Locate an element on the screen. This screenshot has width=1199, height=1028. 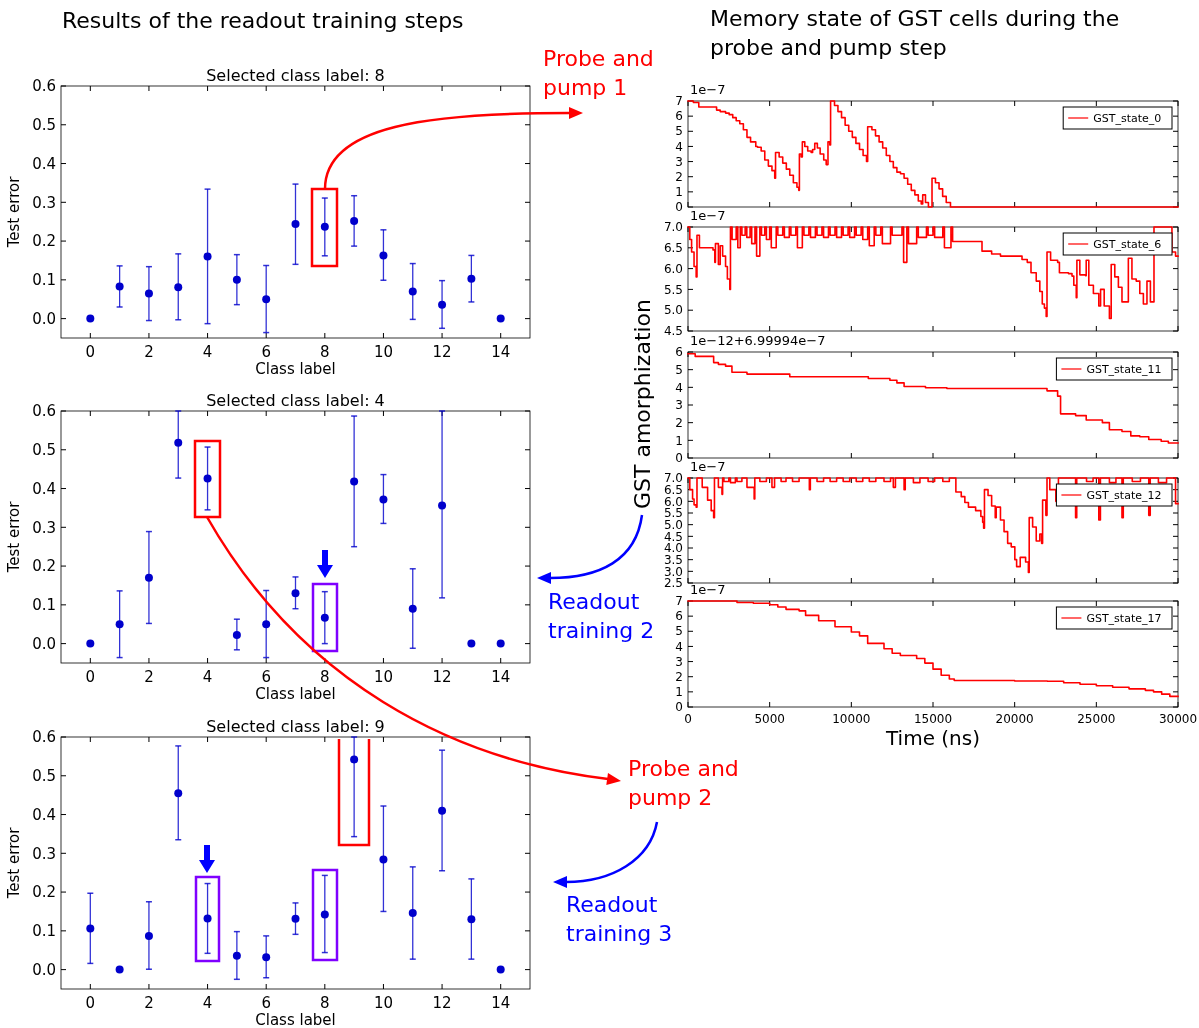
y-tick-label: 5.0 is located at coordinates (673, 310).